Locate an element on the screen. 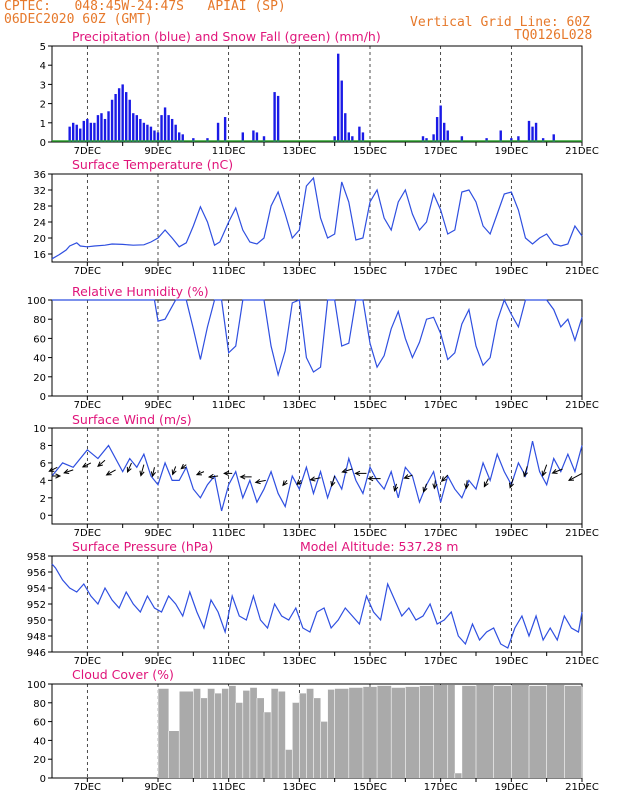 This screenshot has height=800, width=618. y-tick-label: 954 is located at coordinates (36, 589).